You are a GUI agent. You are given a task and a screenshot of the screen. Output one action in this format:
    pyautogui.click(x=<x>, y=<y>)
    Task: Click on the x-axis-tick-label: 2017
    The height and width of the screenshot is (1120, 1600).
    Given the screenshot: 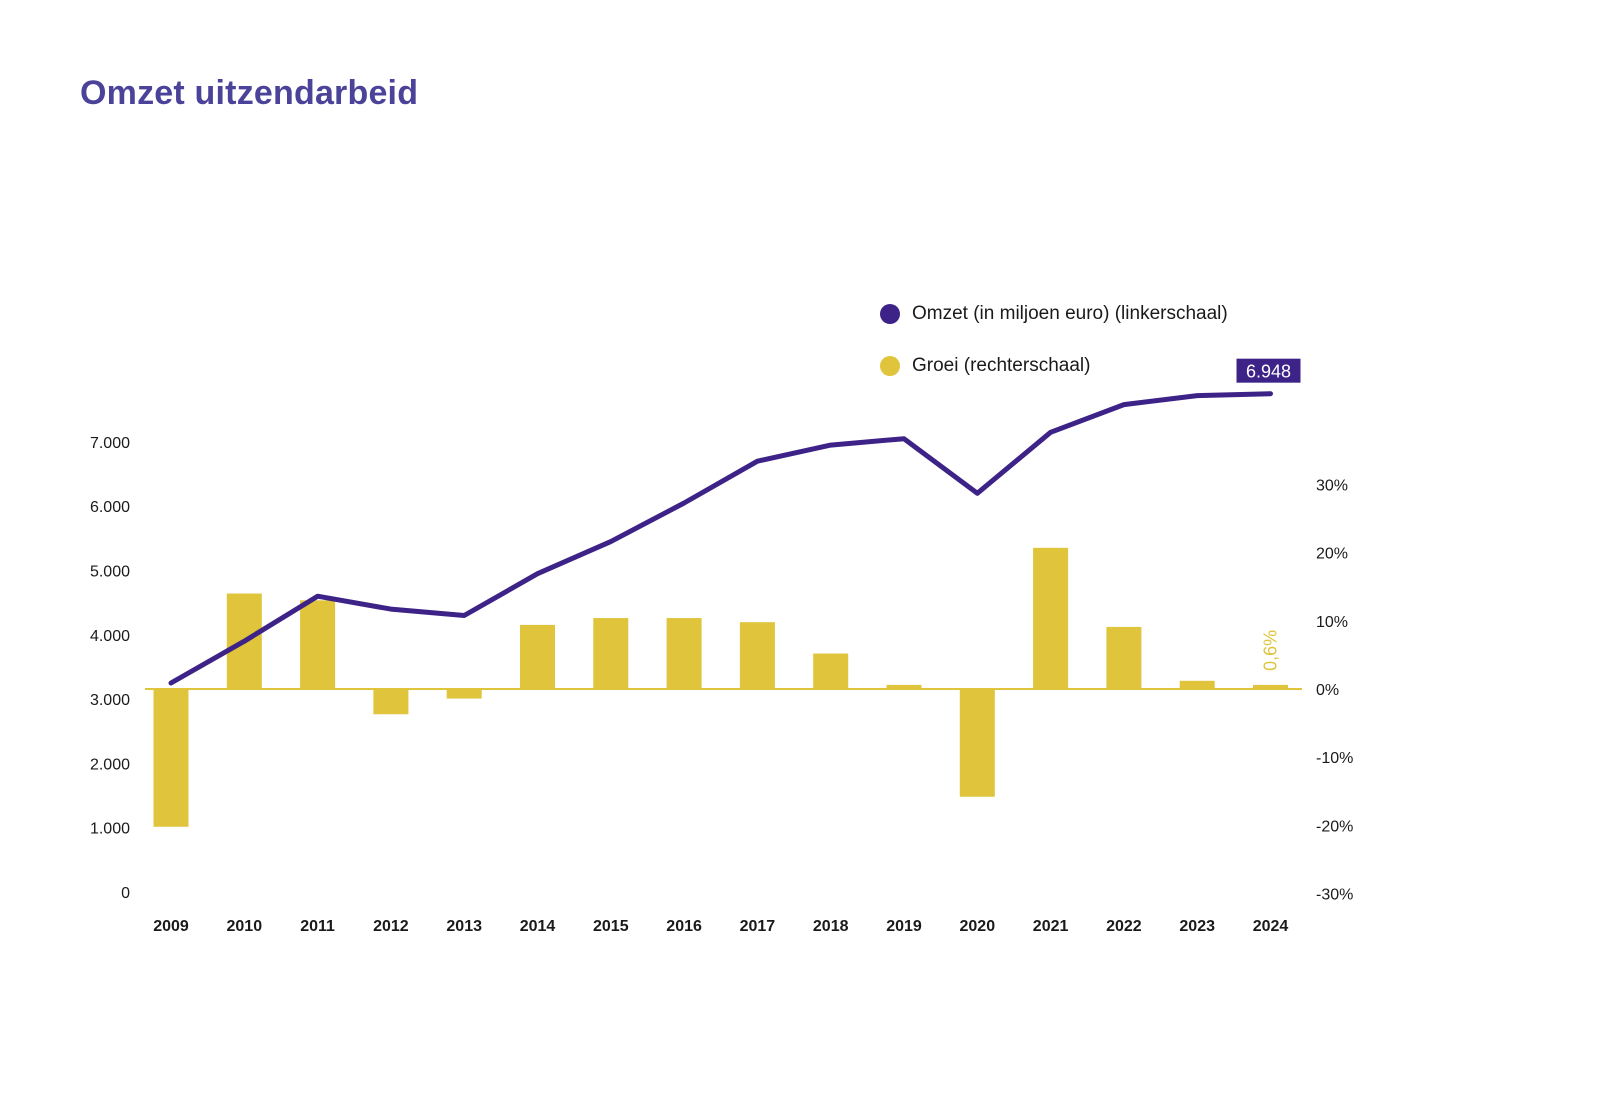 What is the action you would take?
    pyautogui.click(x=758, y=926)
    